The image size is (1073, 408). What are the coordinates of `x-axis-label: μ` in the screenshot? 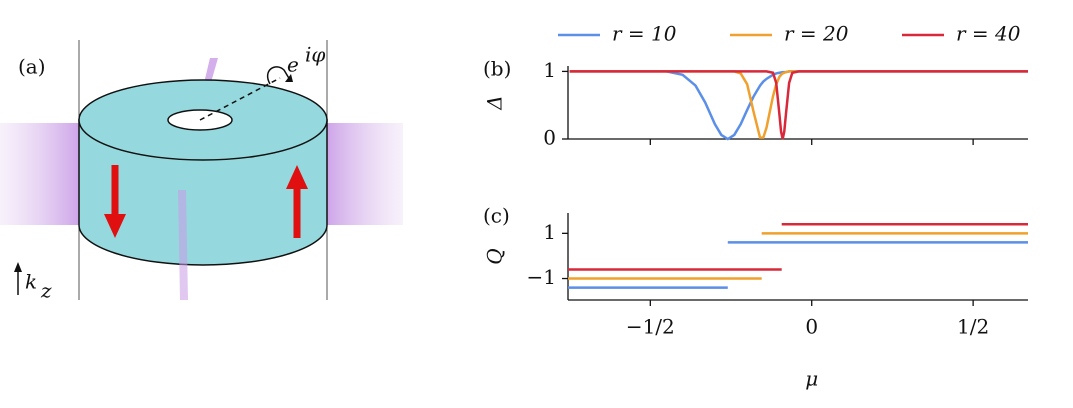 It's located at (811, 379).